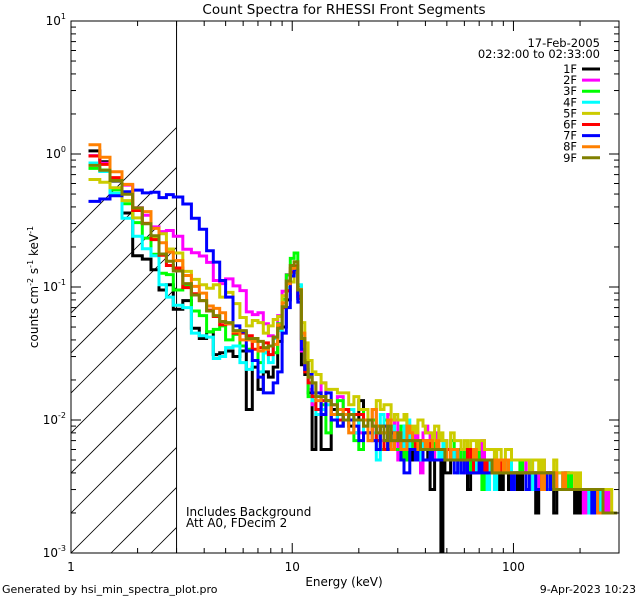 The height and width of the screenshot is (600, 640). I want to click on x-tick-label: 1, so click(71, 567).